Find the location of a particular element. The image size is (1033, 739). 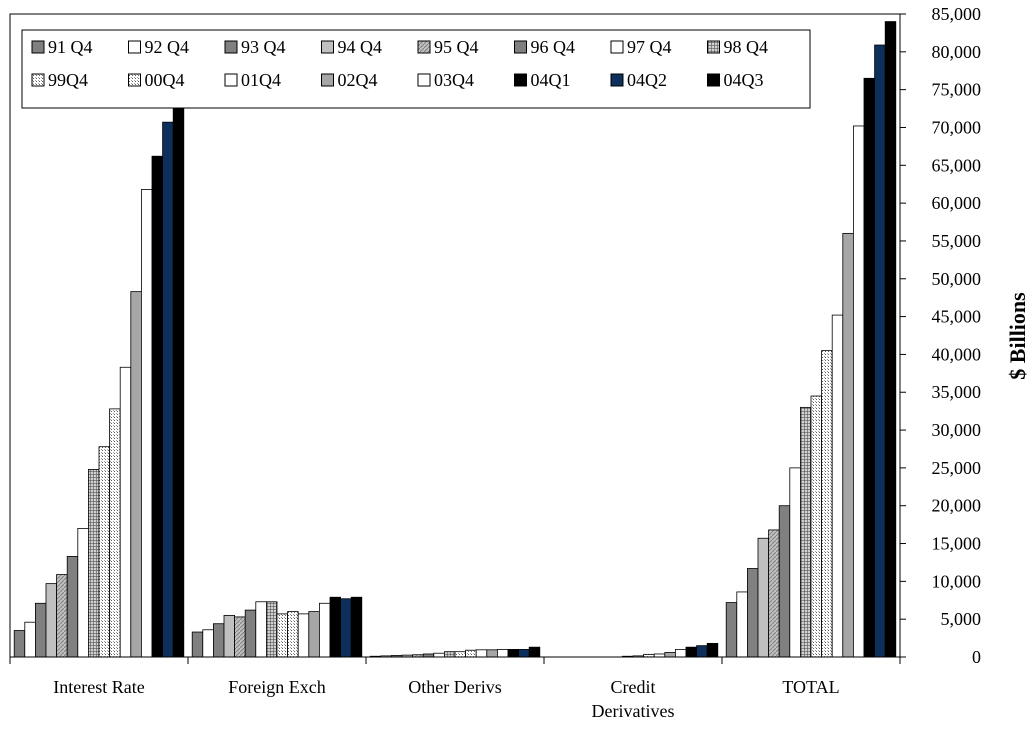

legend-label: 03Q4 is located at coordinates (454, 80).